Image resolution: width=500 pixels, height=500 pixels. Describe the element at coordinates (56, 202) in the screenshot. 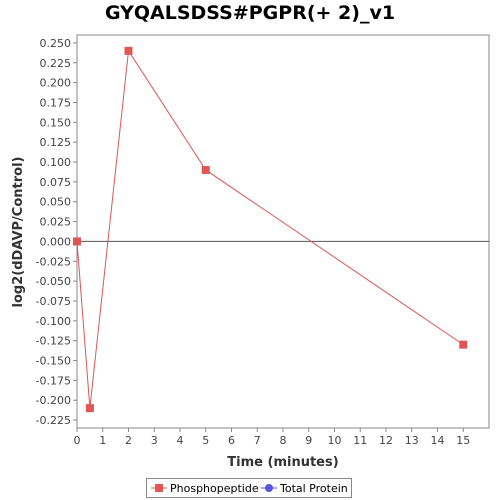

I see `y-tick-label: 0.050` at that location.